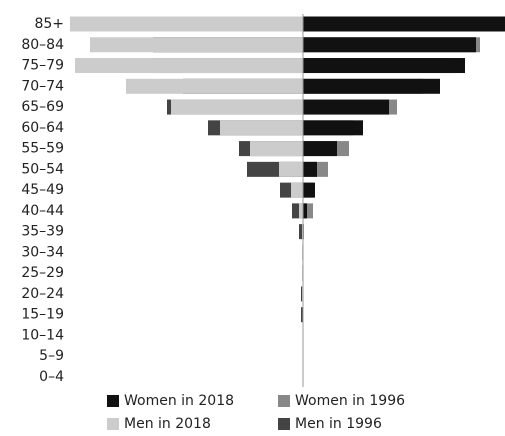 The height and width of the screenshot is (436, 505). Describe the element at coordinates (167, 424) in the screenshot. I see `legend-label: Men in 2018` at that location.